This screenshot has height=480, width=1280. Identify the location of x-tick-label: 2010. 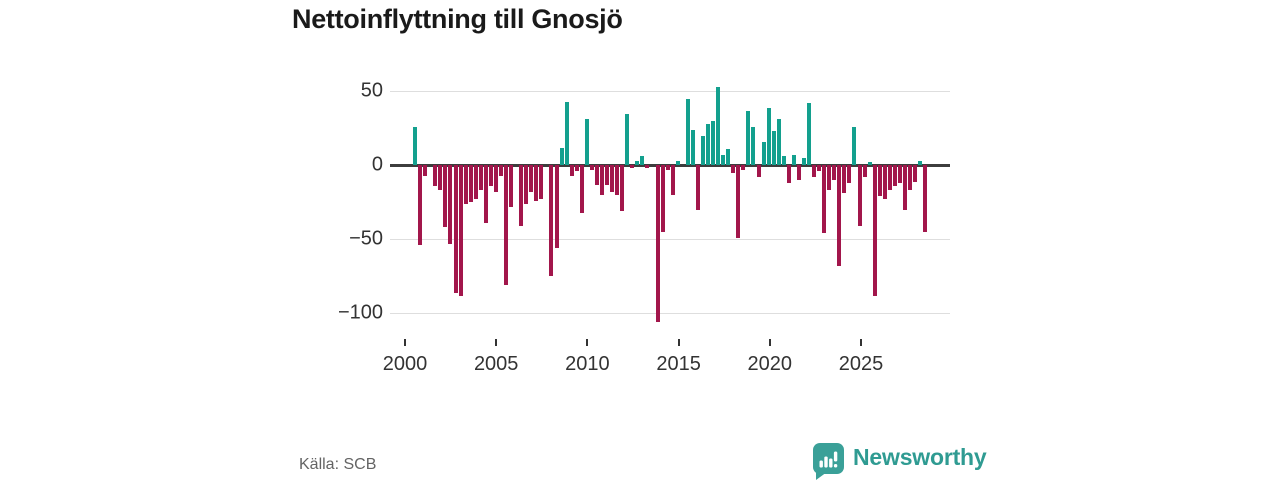
(587, 364).